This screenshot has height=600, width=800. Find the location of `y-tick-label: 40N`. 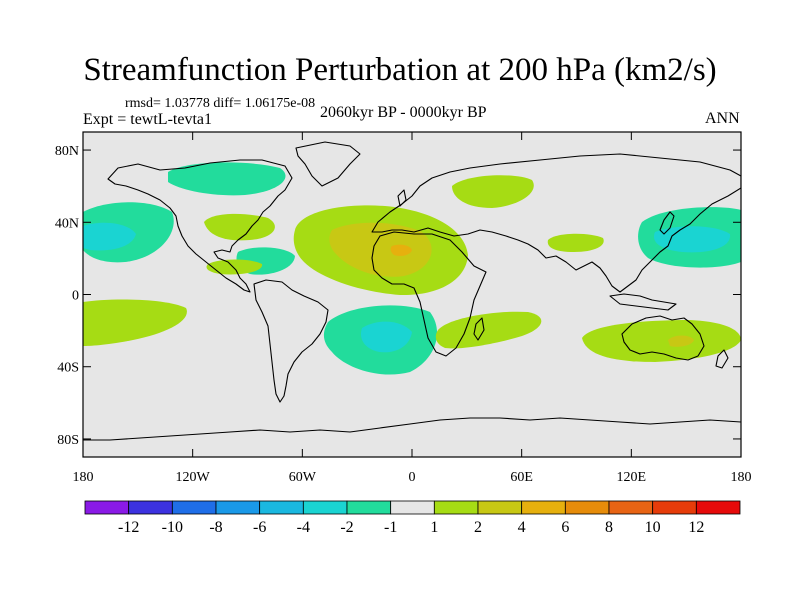

y-tick-label: 40N is located at coordinates (67, 223).